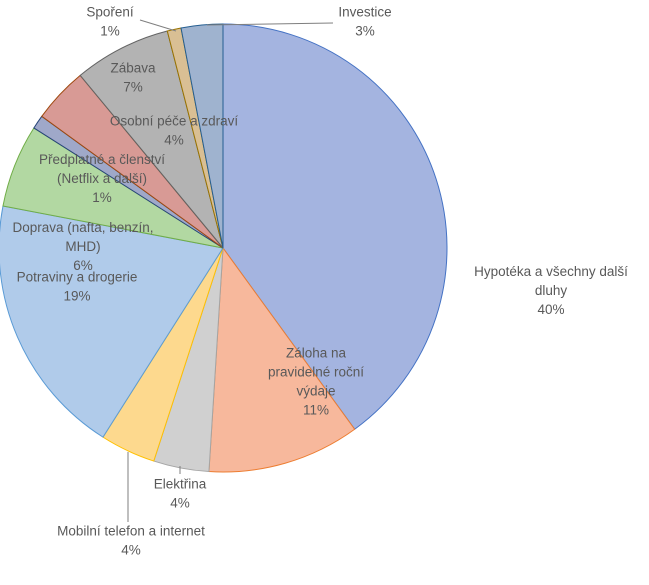 This screenshot has height=585, width=649. What do you see at coordinates (180, 494) in the screenshot?
I see `data-label-elektrina: Elektřina 4%` at bounding box center [180, 494].